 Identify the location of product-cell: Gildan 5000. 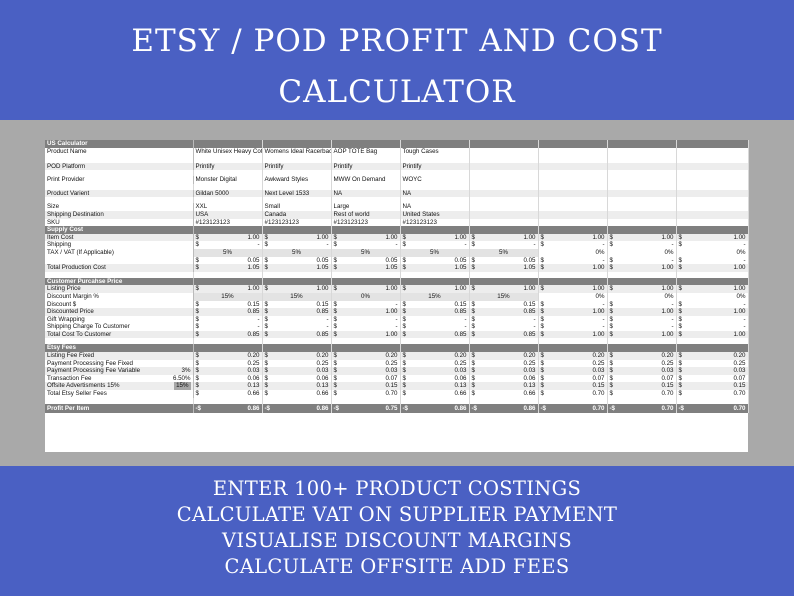
(228, 193).